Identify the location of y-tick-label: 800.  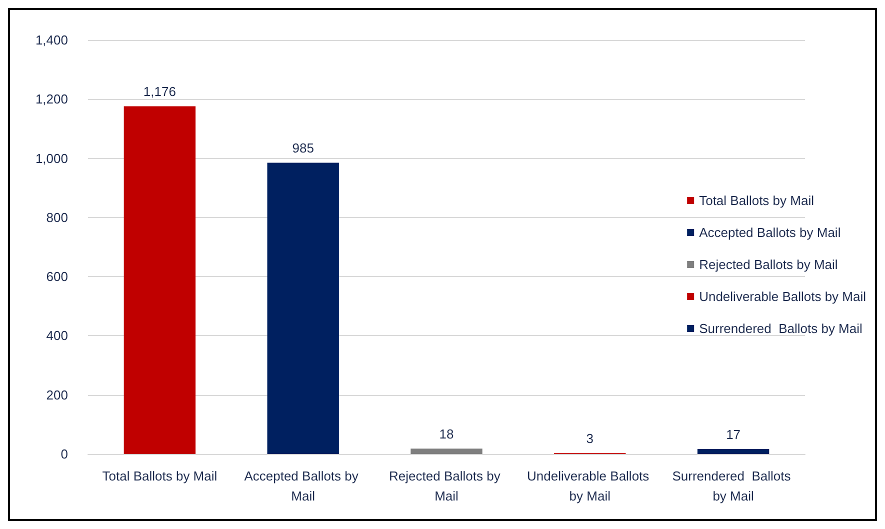
(57, 217).